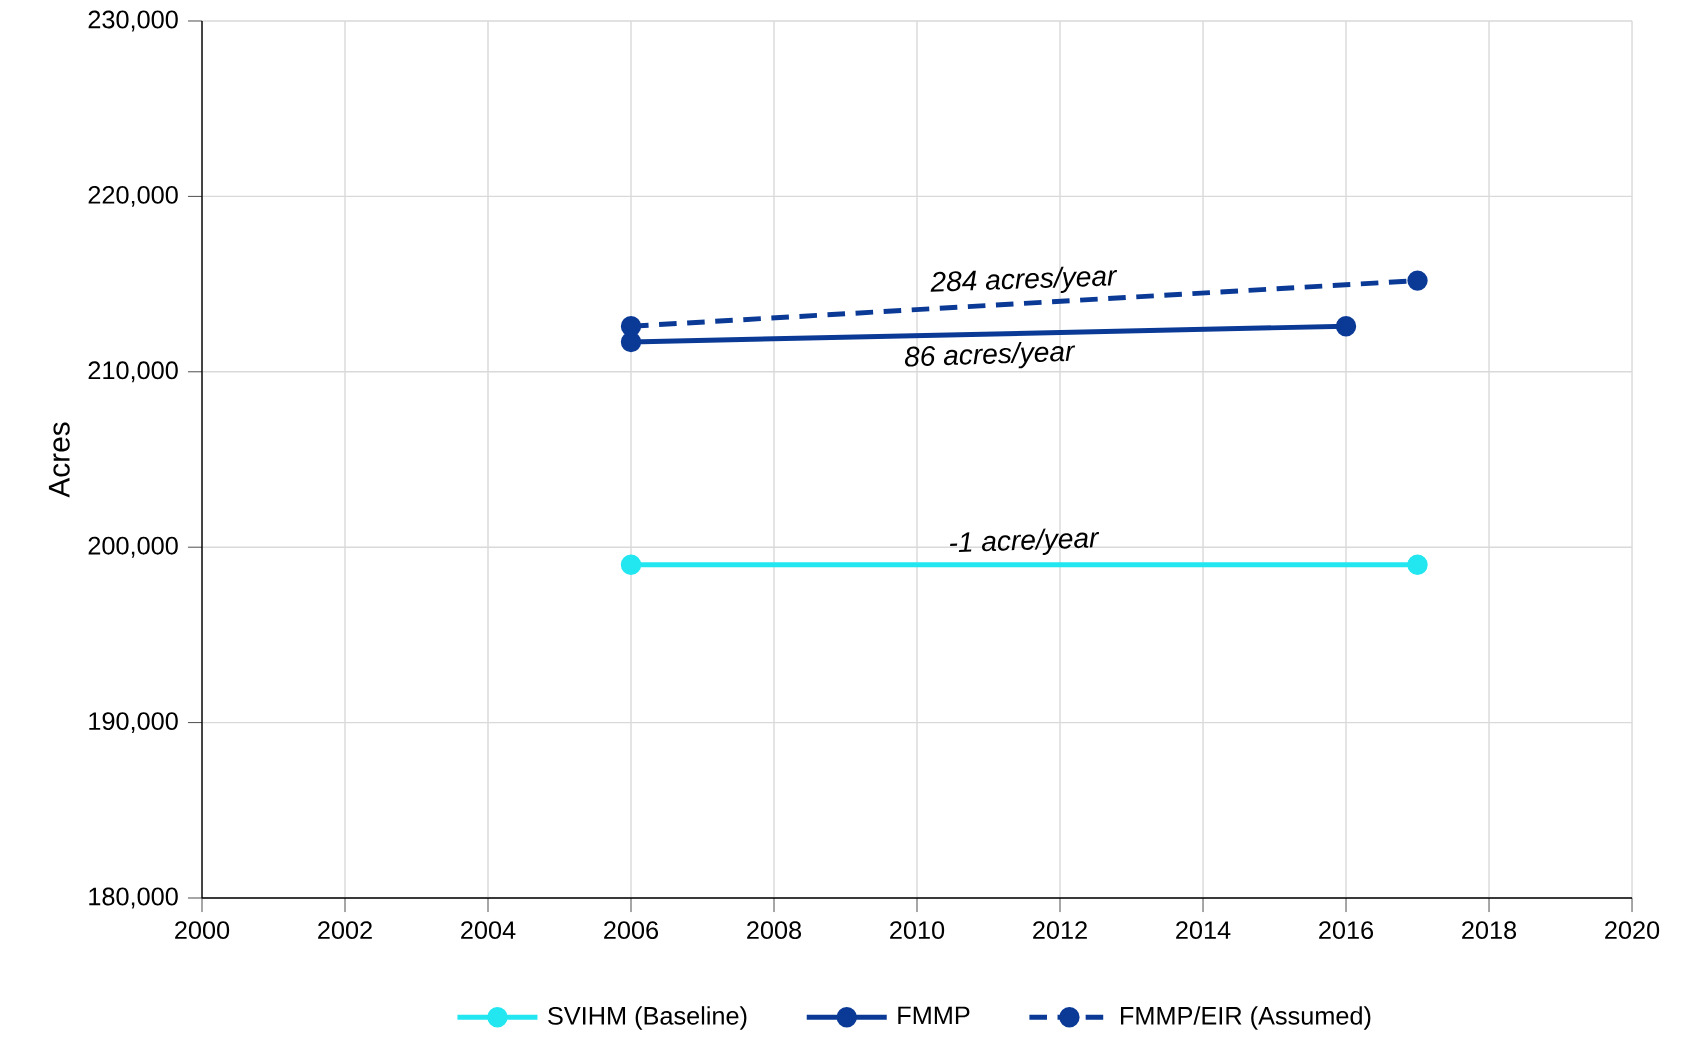 The image size is (1681, 1042). What do you see at coordinates (990, 355) in the screenshot?
I see `annotation: 86 acres/year` at bounding box center [990, 355].